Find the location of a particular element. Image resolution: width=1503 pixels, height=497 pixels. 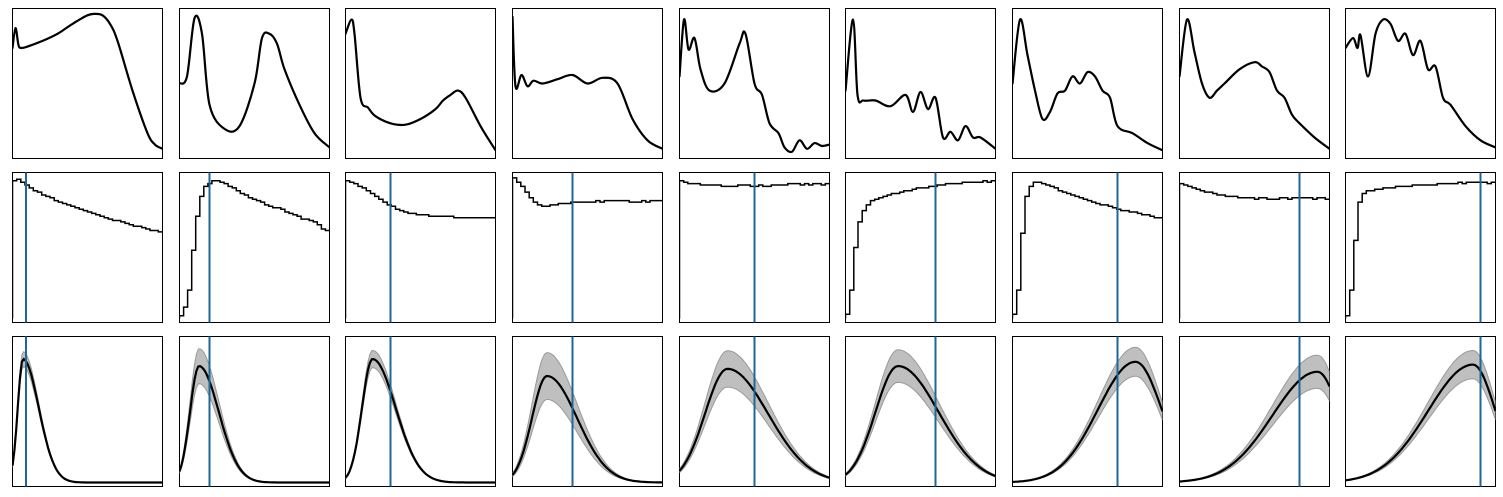

panel-r2-c3 is located at coordinates (420, 247).